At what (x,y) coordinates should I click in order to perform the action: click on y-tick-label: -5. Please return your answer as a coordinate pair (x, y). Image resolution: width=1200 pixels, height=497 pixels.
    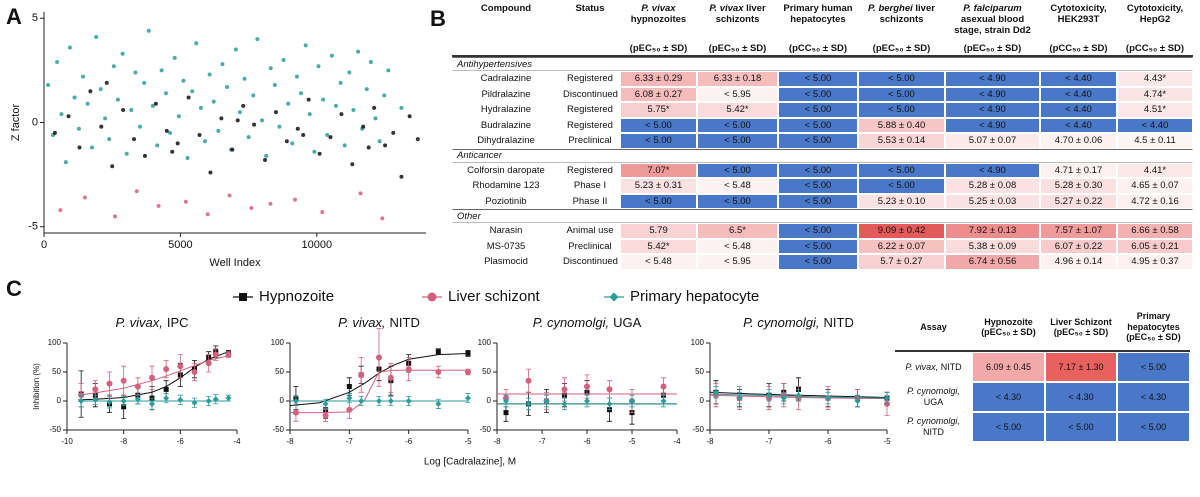
    Looking at the image, I should click on (33, 227).